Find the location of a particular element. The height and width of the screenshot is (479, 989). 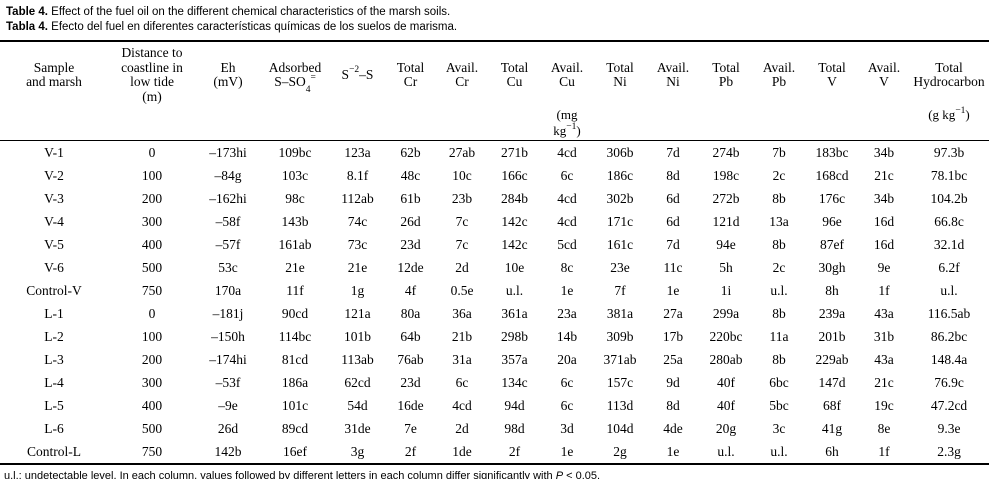

value-cell: 272b is located at coordinates (726, 198).